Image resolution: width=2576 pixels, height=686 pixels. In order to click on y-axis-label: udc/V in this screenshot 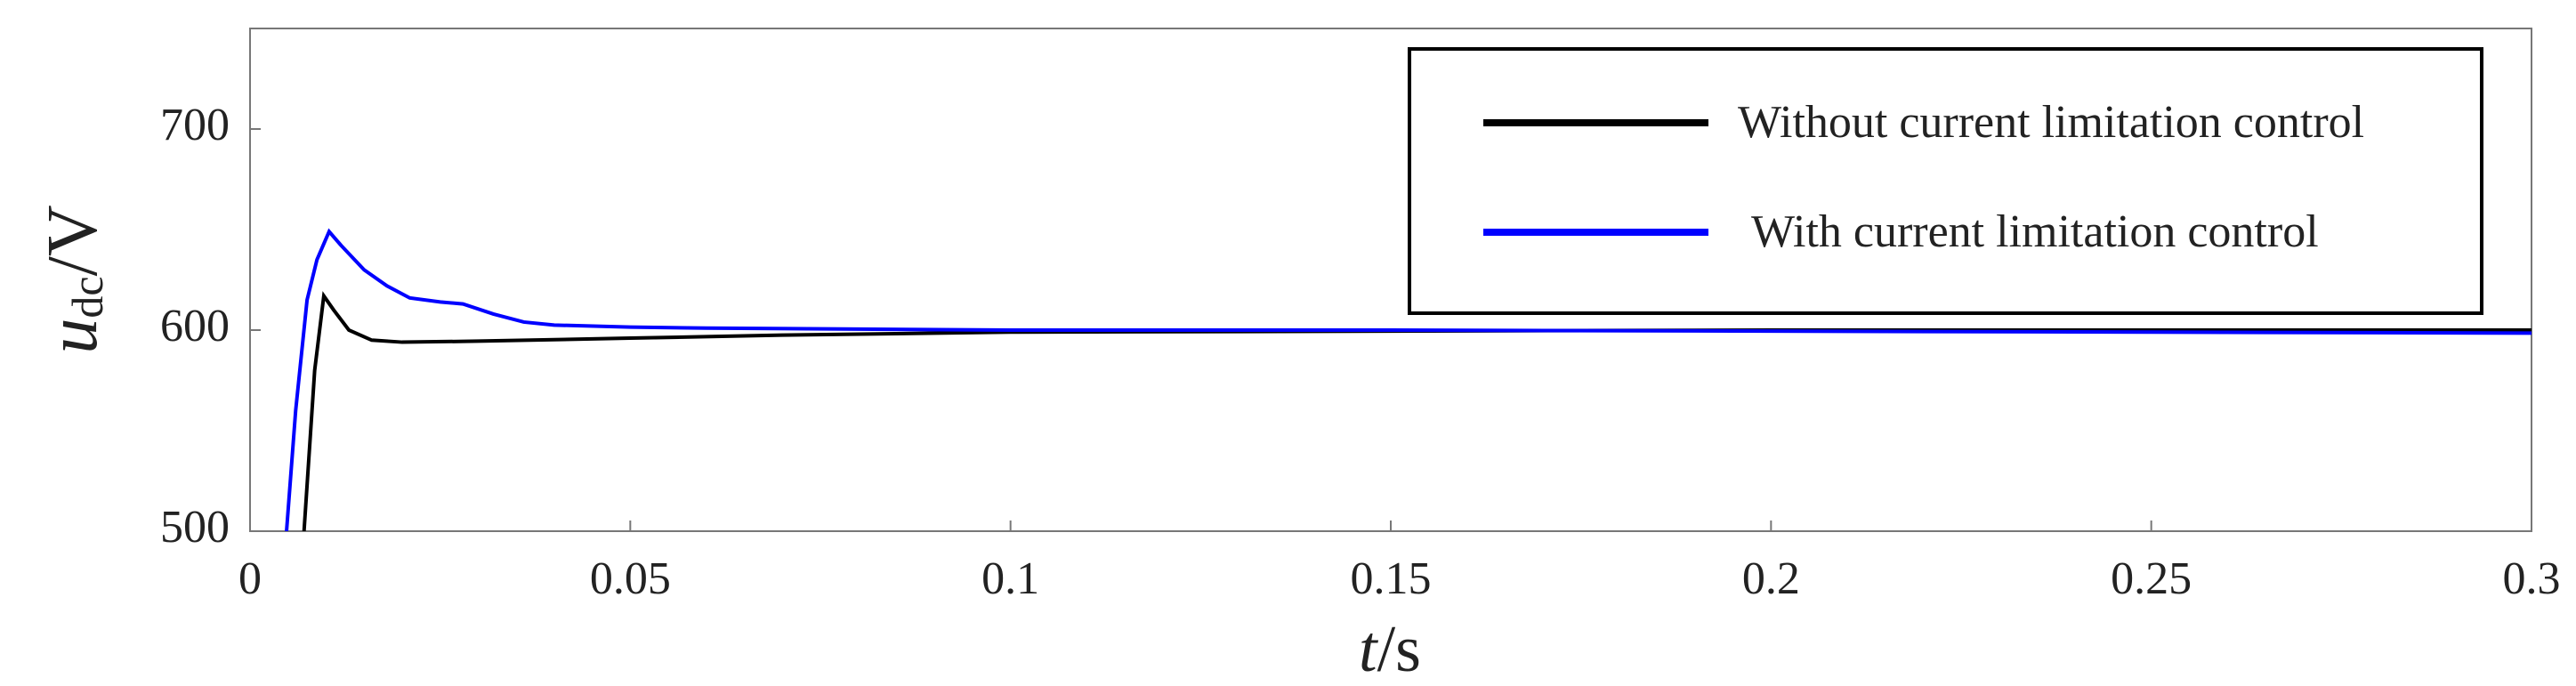, I will do `click(73, 279)`.